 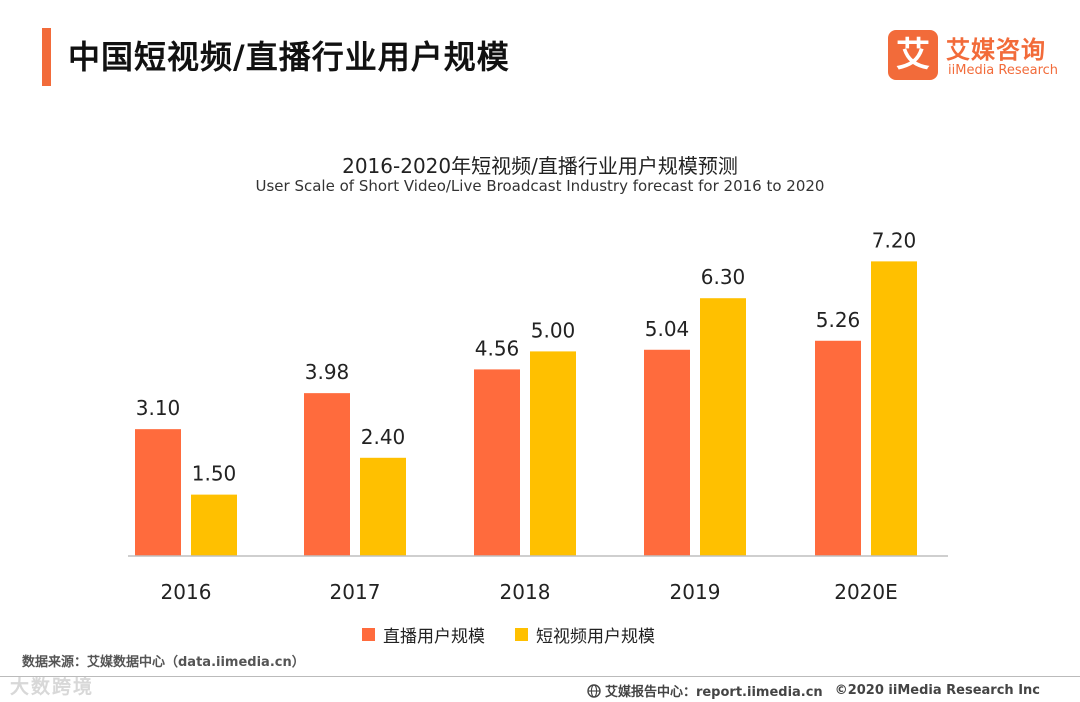 What do you see at coordinates (913, 55) in the screenshot?
I see `brand-mark-icon: 艾` at bounding box center [913, 55].